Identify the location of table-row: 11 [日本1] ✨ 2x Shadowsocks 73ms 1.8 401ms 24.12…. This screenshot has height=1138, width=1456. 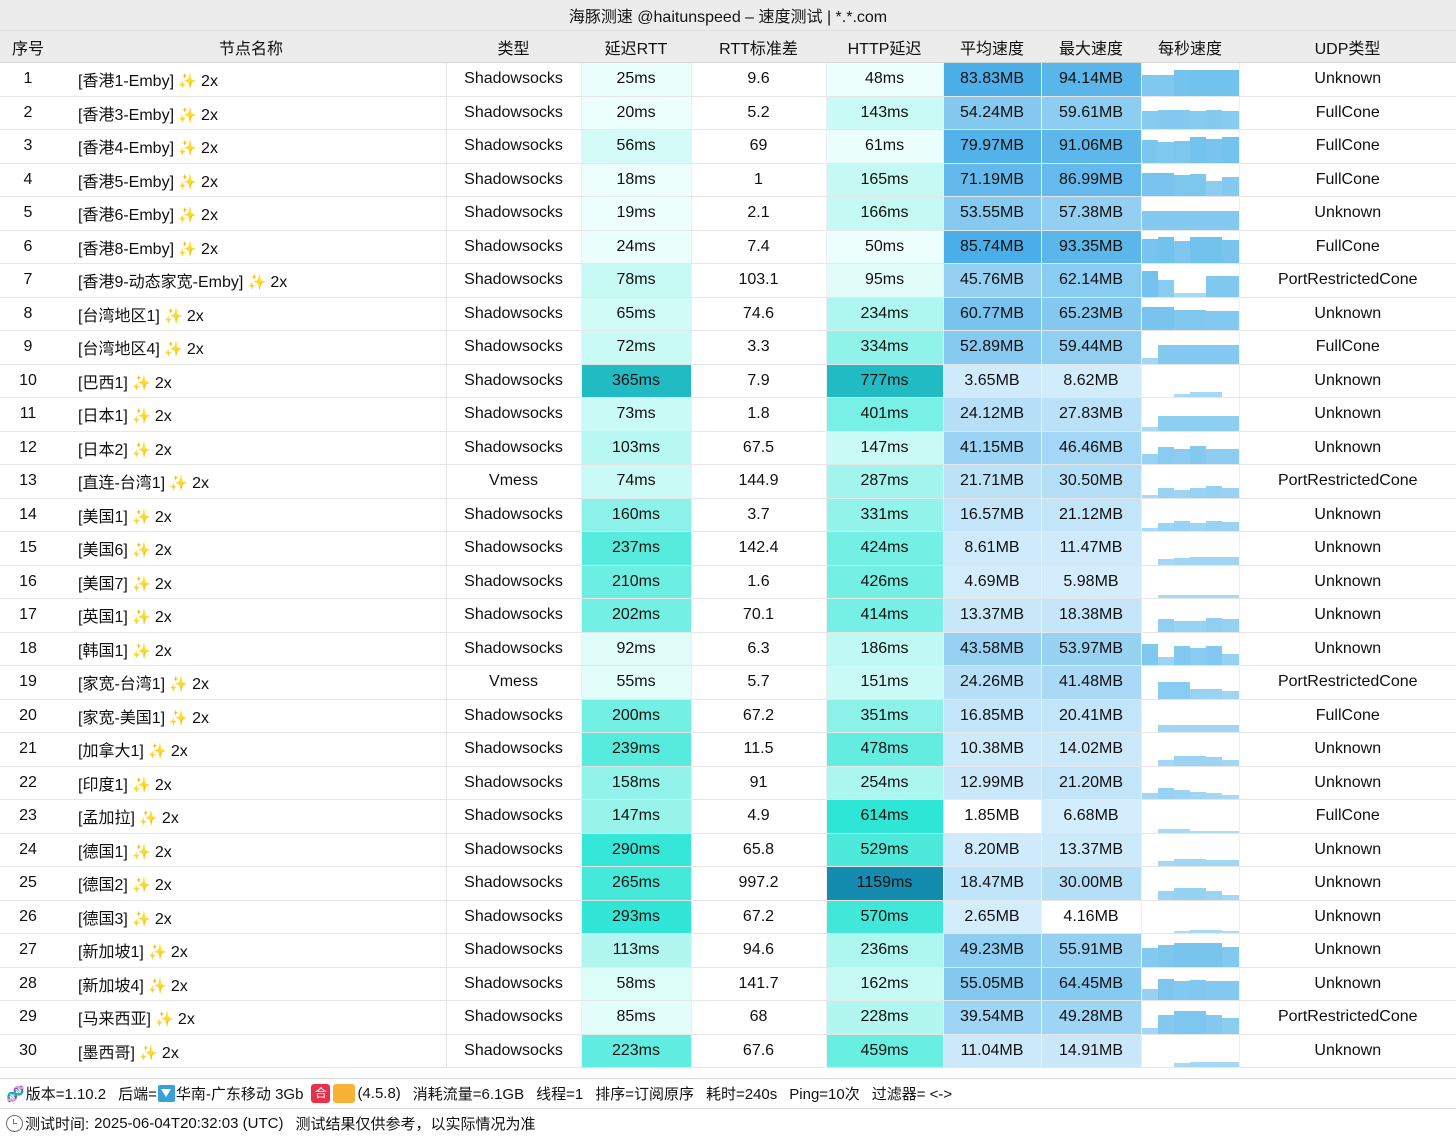
(728, 414).